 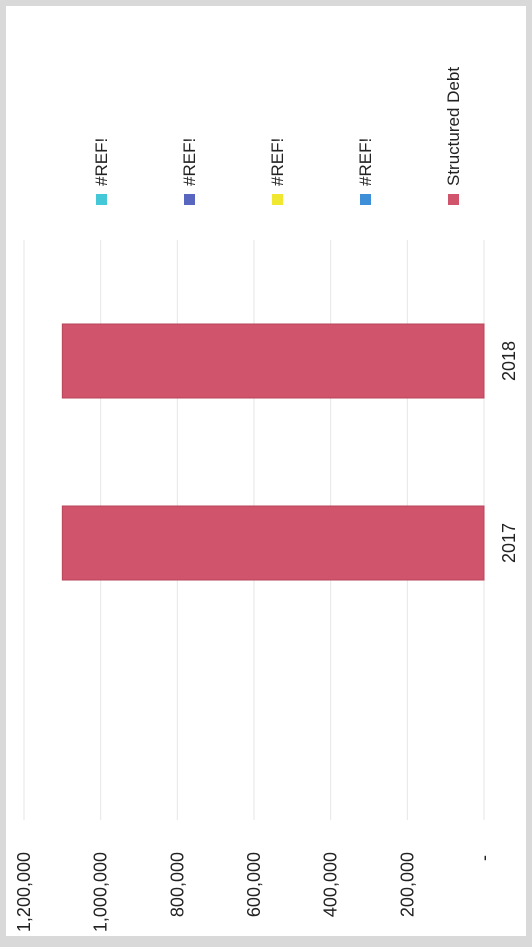 What do you see at coordinates (331, 884) in the screenshot?
I see `y-tick-label: 400,000` at bounding box center [331, 884].